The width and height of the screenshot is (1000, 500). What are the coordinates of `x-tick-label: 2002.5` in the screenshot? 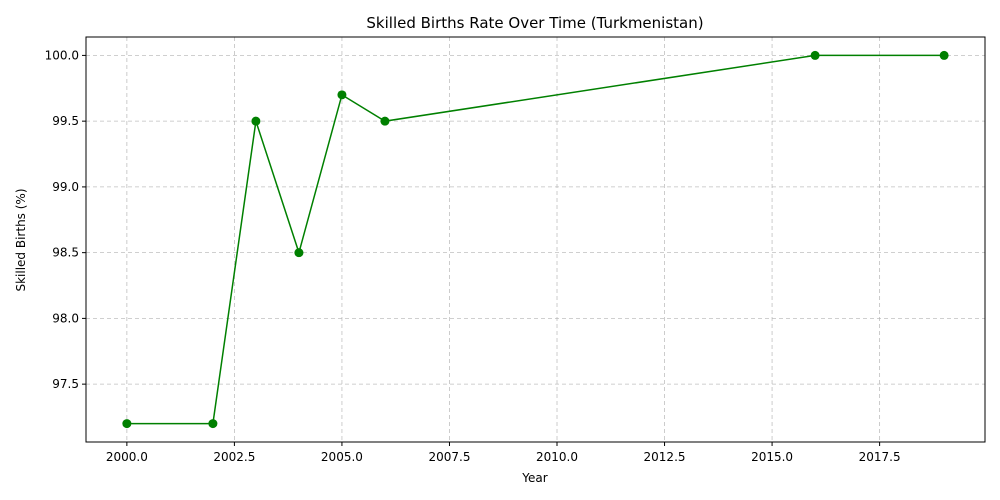 It's located at (234, 457).